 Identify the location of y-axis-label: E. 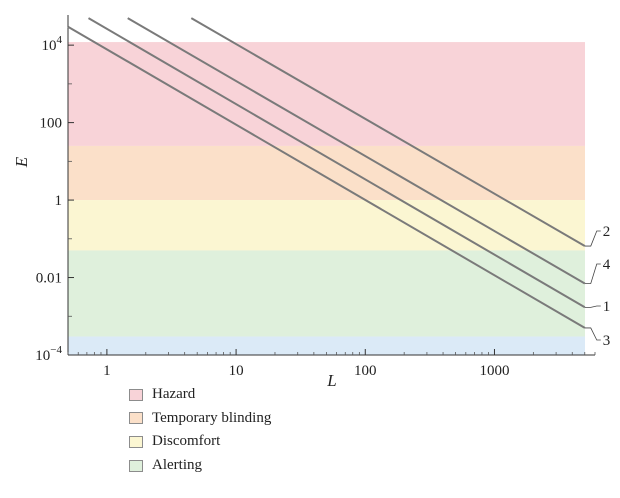
(21, 162).